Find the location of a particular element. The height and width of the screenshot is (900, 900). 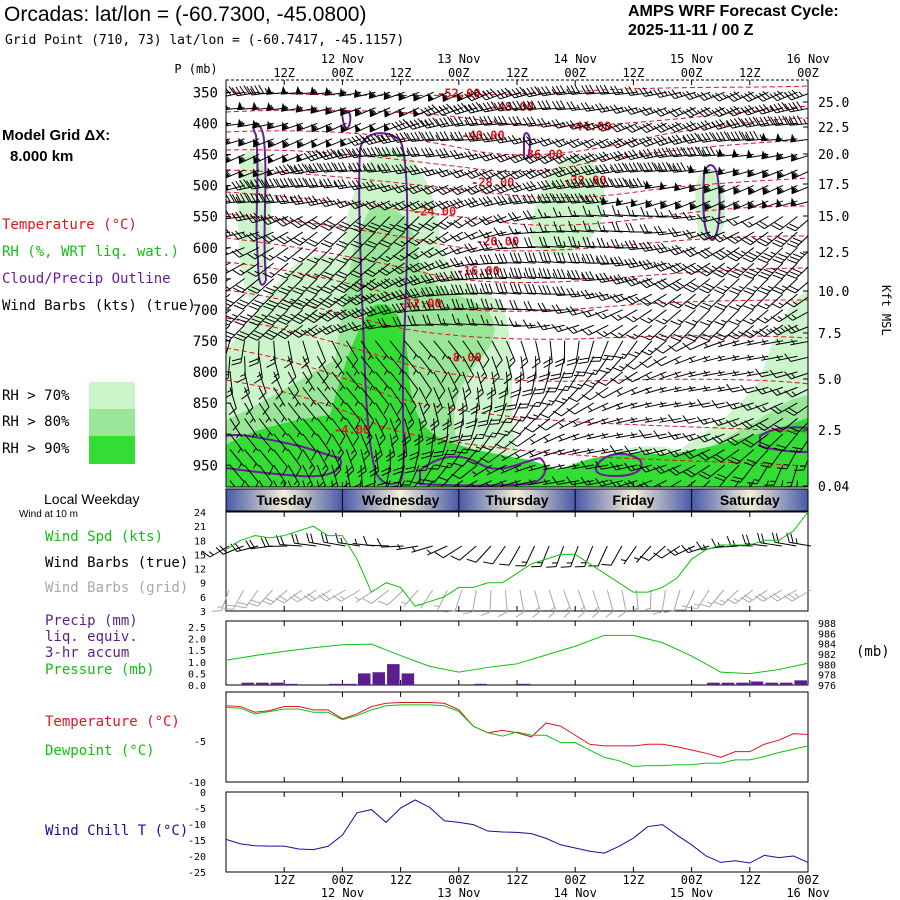

temperature-contour-label: -28.00 is located at coordinates (492, 182).